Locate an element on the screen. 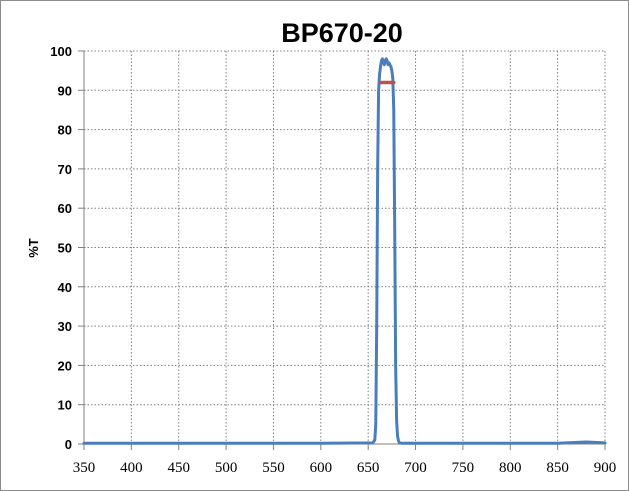 The width and height of the screenshot is (629, 491). x-tick-label: 600 is located at coordinates (321, 468).